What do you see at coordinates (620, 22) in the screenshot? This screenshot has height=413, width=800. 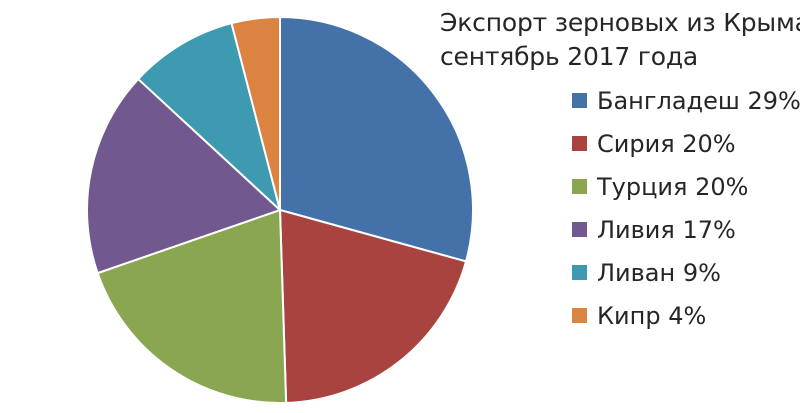 I see `chart-title-line-1: Экспорт зерновых из Крыма,` at bounding box center [620, 22].